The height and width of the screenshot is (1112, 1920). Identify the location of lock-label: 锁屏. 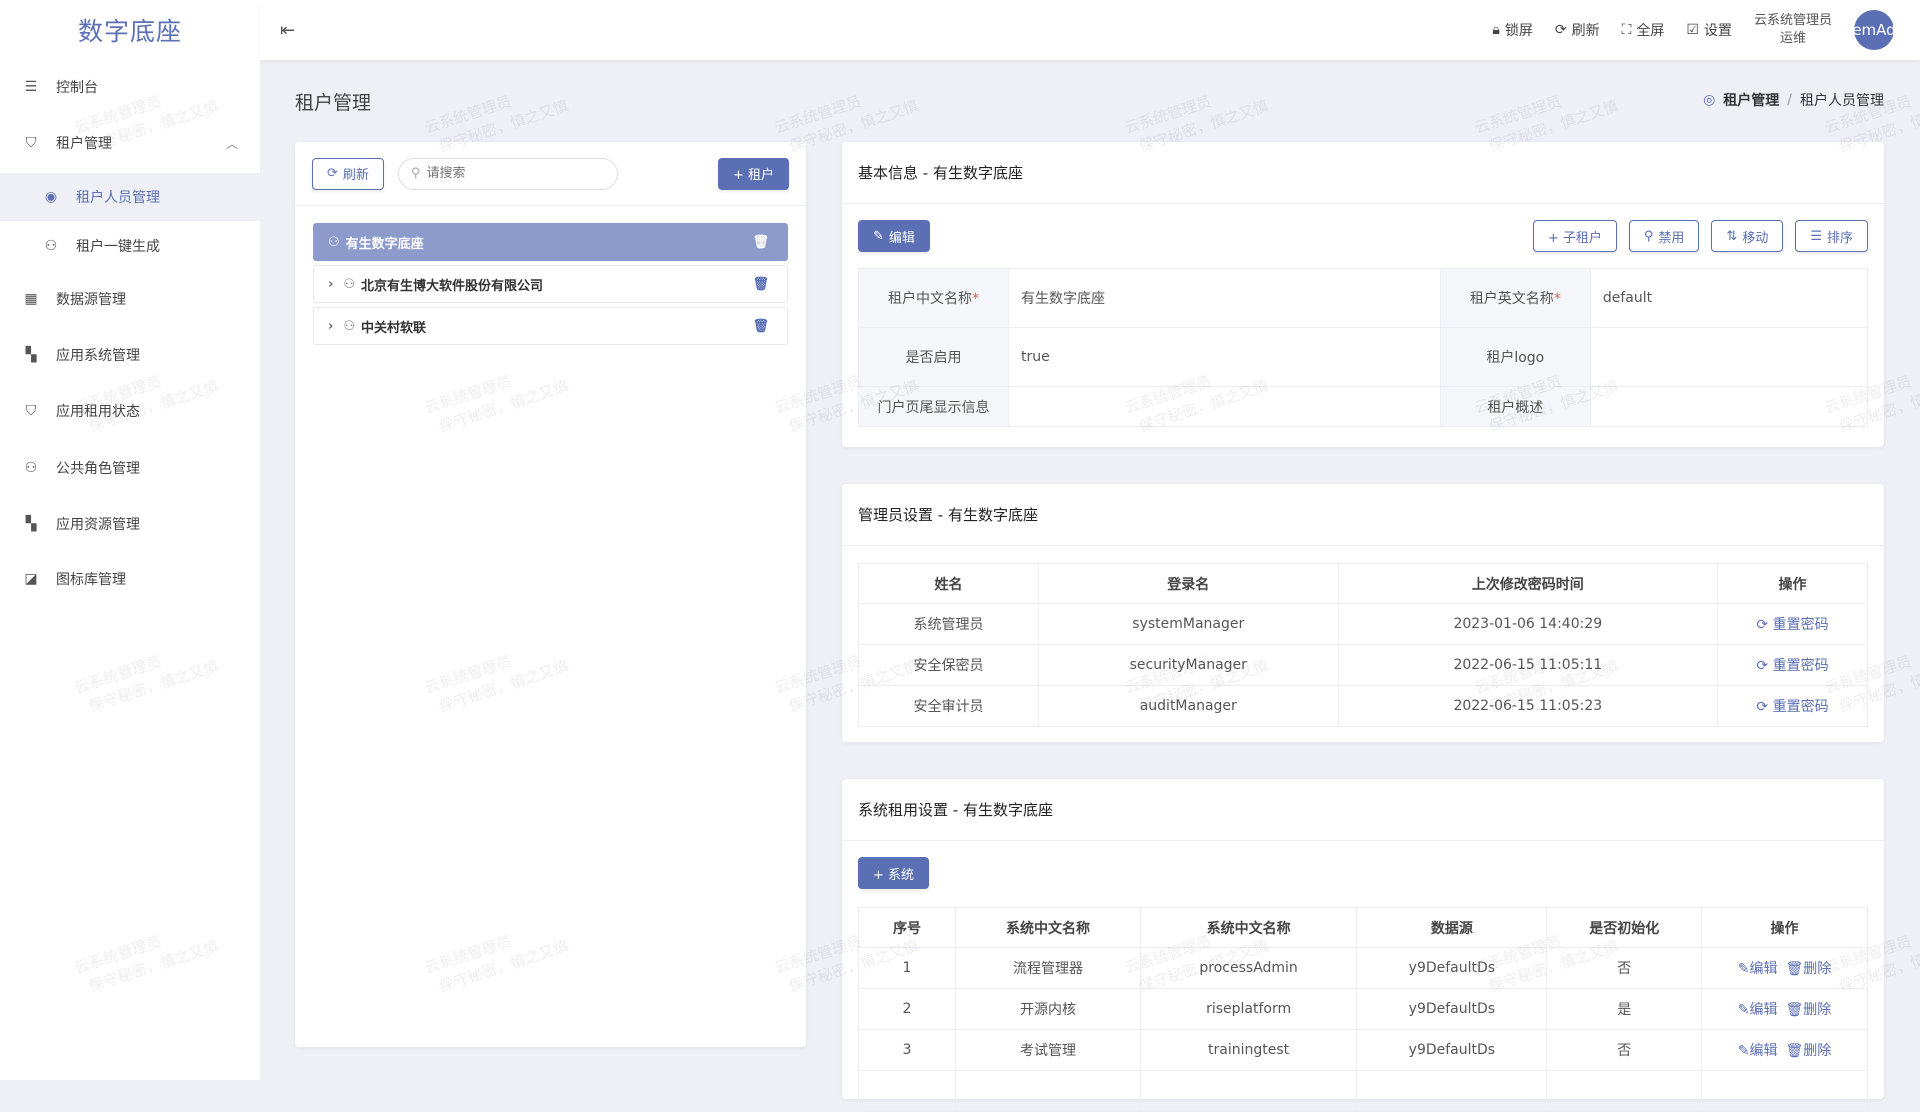
(1518, 31).